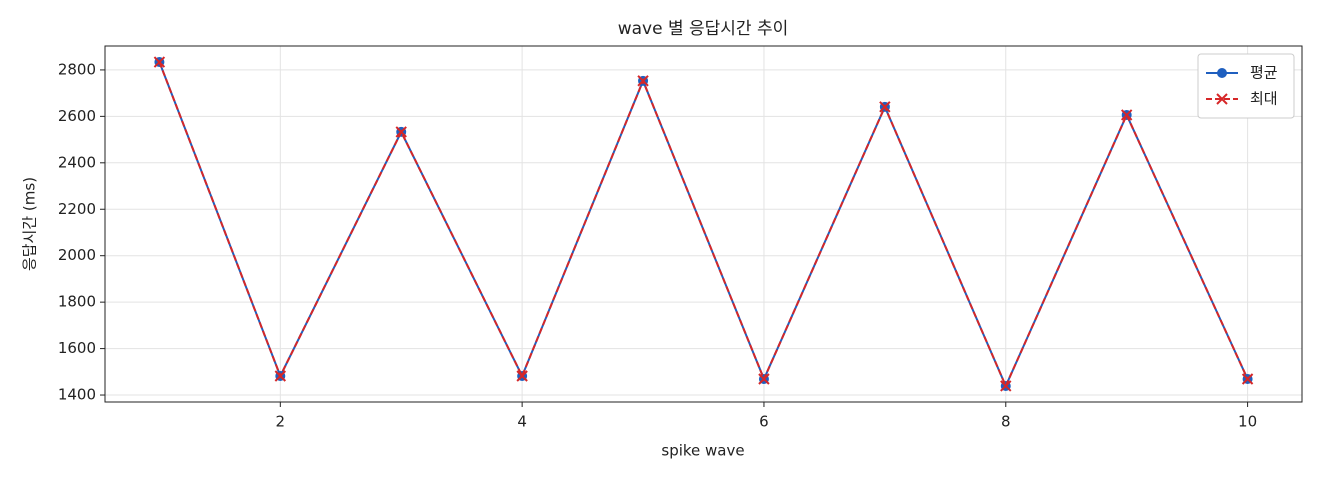 The height and width of the screenshot is (484, 1320). I want to click on y-tick-label: 2200, so click(77, 209).